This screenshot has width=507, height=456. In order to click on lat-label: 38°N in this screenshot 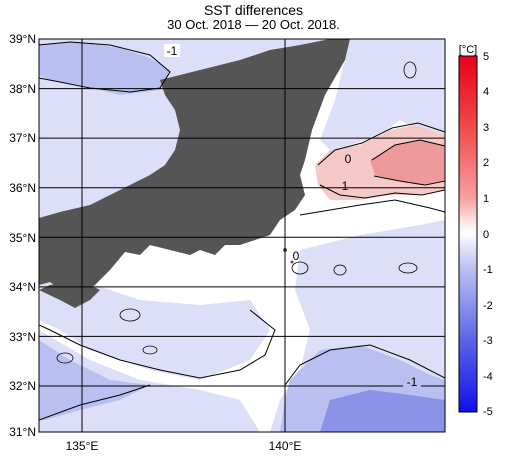, I will do `click(22, 89)`.